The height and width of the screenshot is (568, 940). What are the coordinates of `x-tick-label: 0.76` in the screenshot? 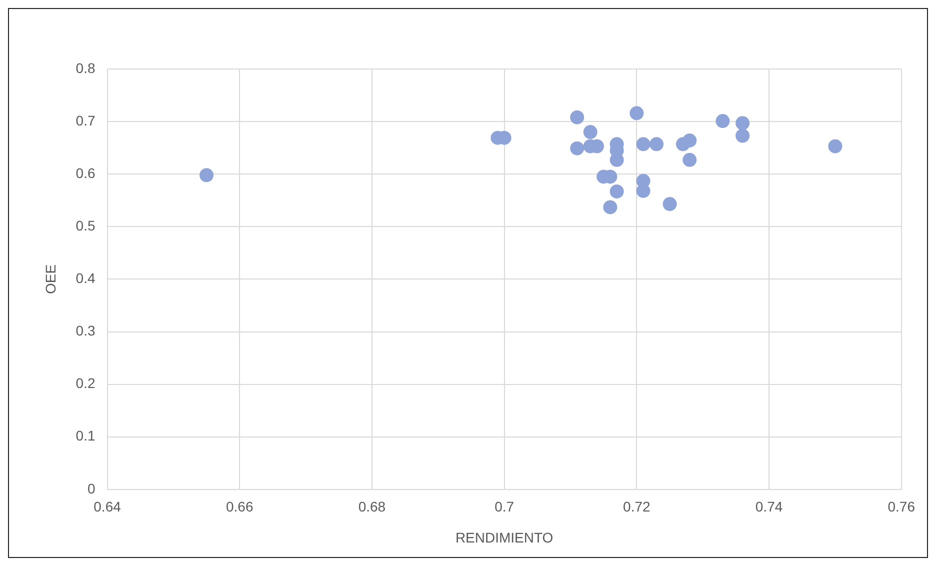 It's located at (902, 506).